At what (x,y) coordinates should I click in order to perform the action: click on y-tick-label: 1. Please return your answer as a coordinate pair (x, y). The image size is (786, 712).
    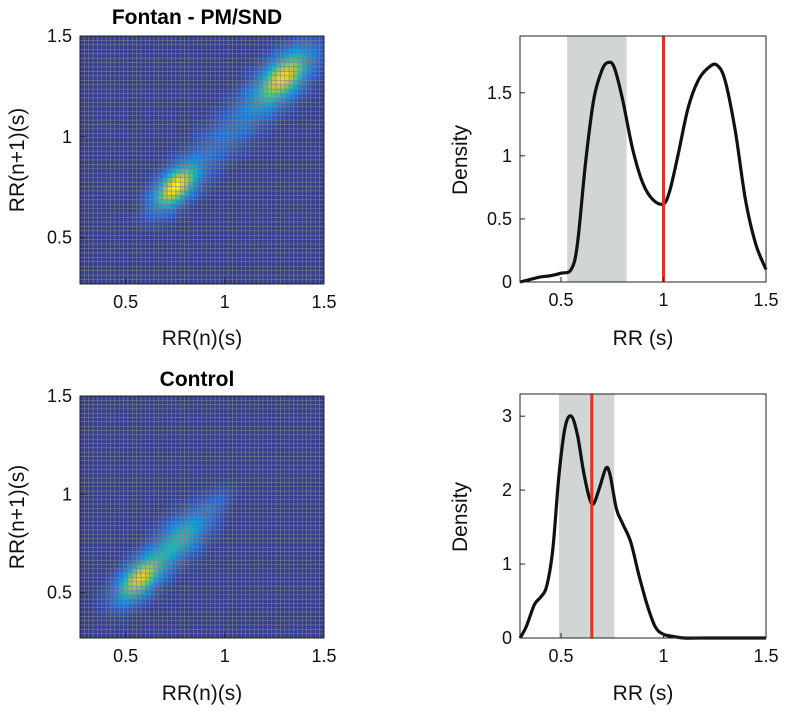
    Looking at the image, I should click on (507, 156).